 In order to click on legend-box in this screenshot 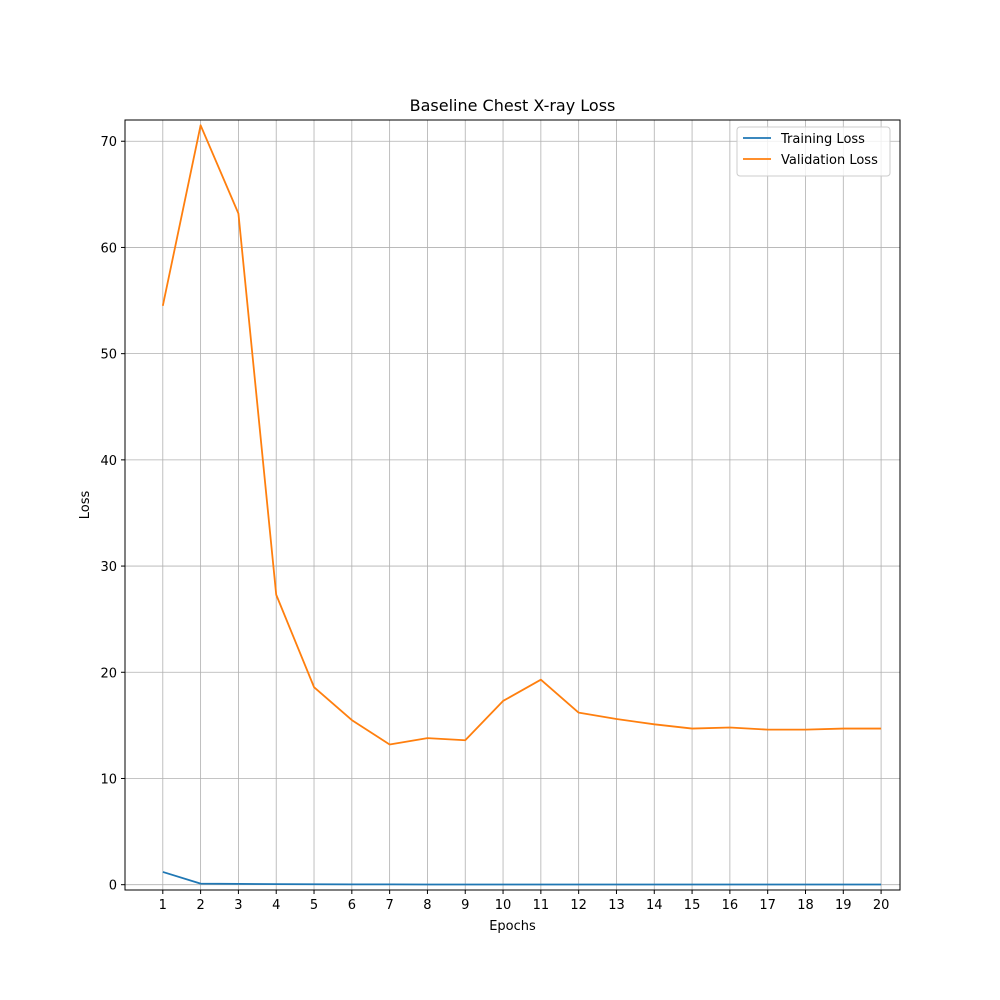, I will do `click(813, 151)`.